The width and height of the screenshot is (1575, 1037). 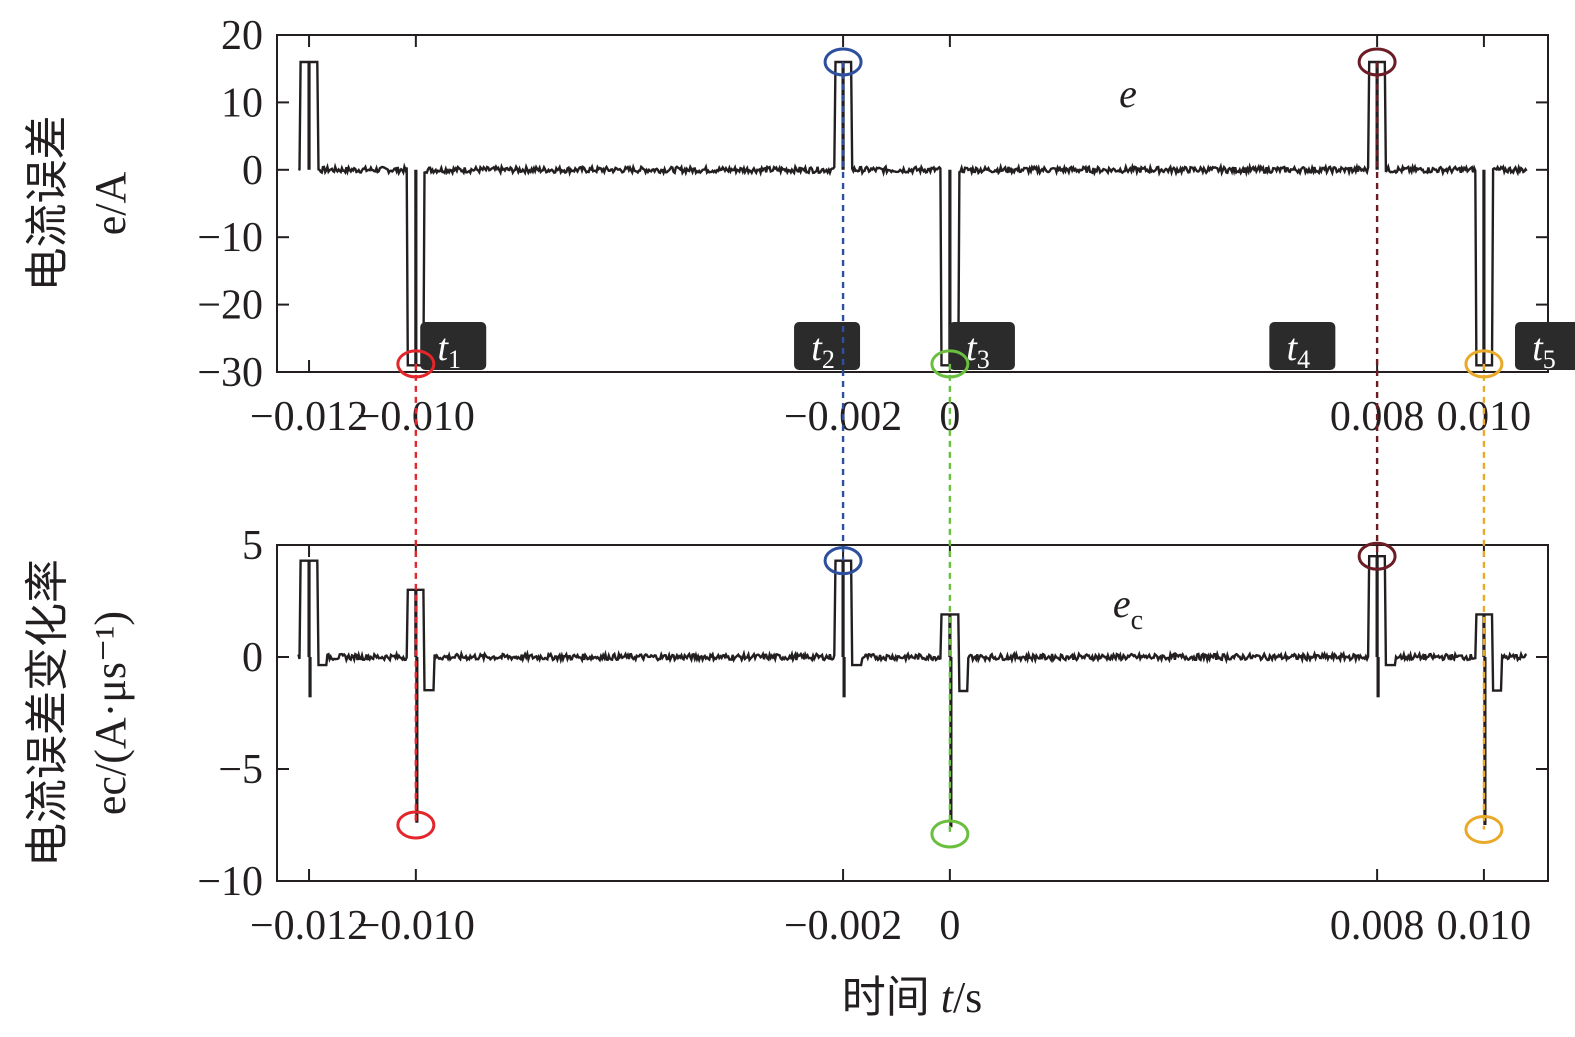 I want to click on x-tick-label: 0.008, so click(x=1377, y=926).